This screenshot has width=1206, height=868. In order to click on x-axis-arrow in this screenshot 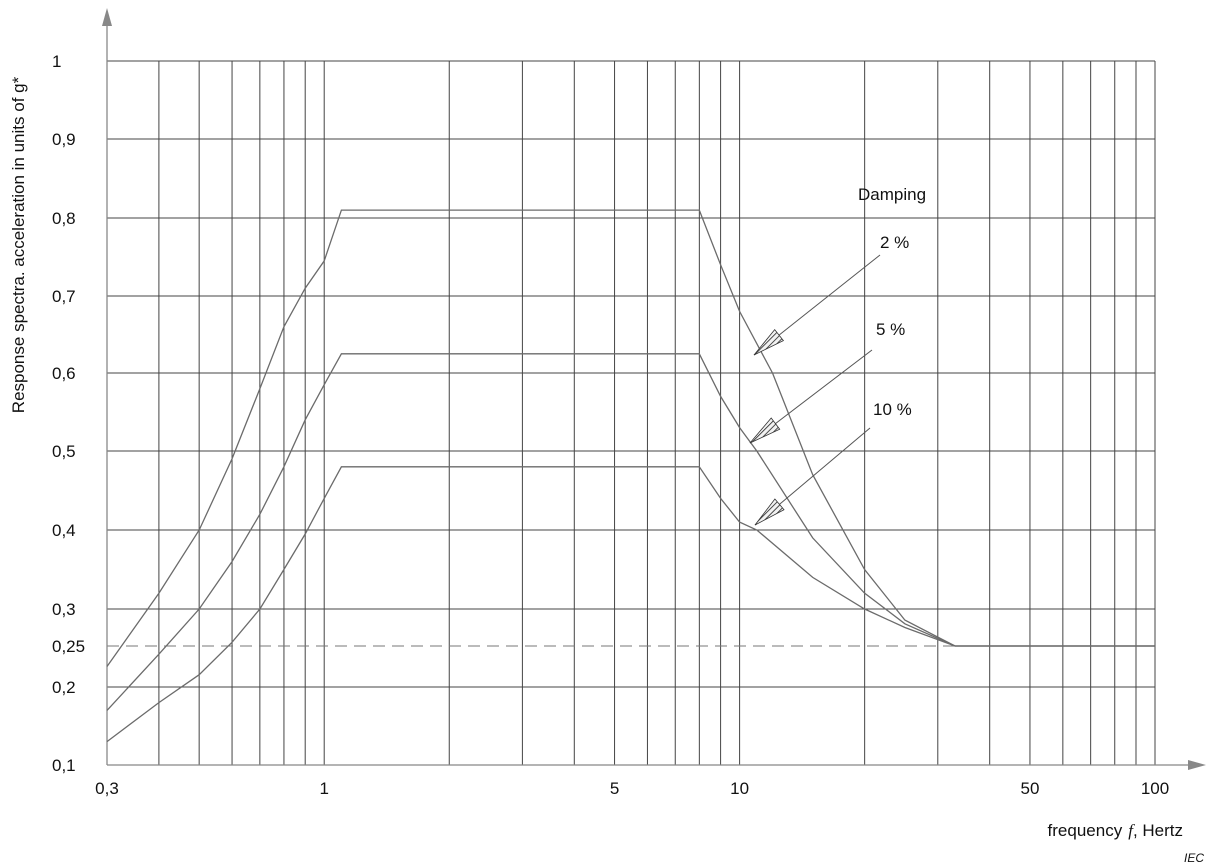, I will do `click(1197, 765)`.